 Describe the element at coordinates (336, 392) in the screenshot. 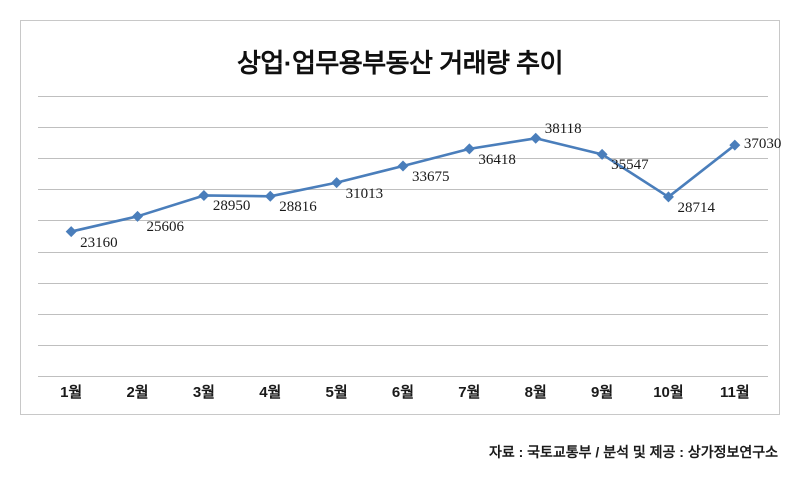

I see `category-label-5: 5월` at that location.